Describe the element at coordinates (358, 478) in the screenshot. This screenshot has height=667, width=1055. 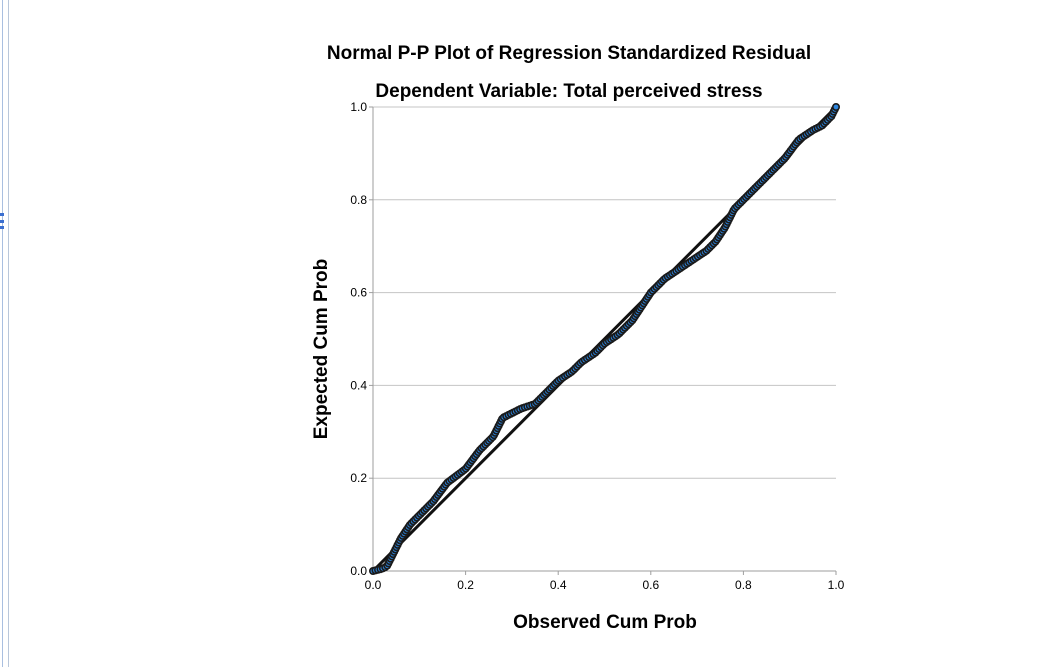
I see `y-tick-label-1: 0.2` at that location.